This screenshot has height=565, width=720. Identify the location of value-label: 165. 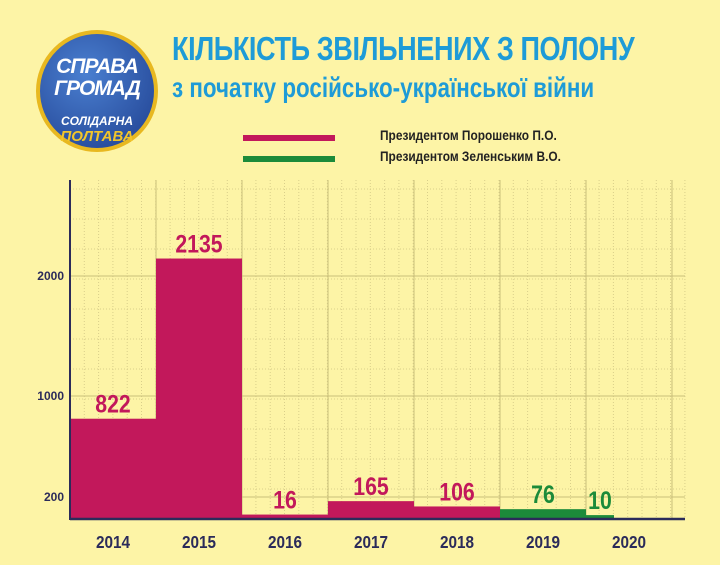
(371, 487).